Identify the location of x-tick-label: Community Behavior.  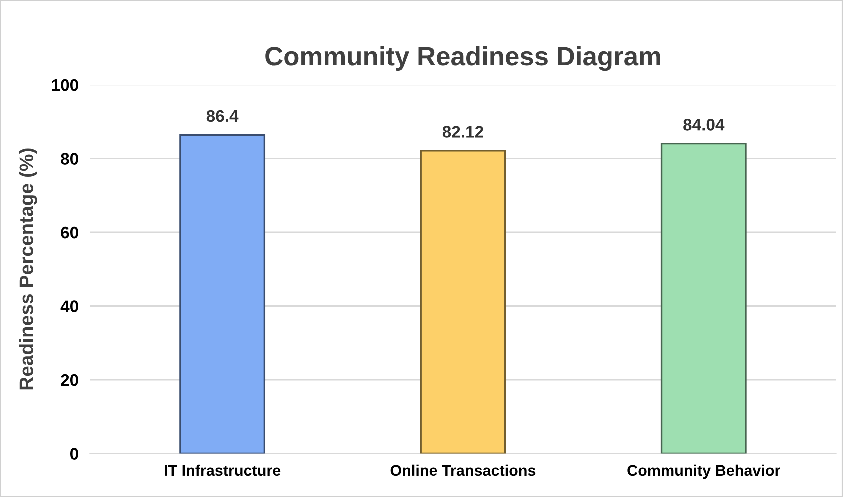
(704, 472).